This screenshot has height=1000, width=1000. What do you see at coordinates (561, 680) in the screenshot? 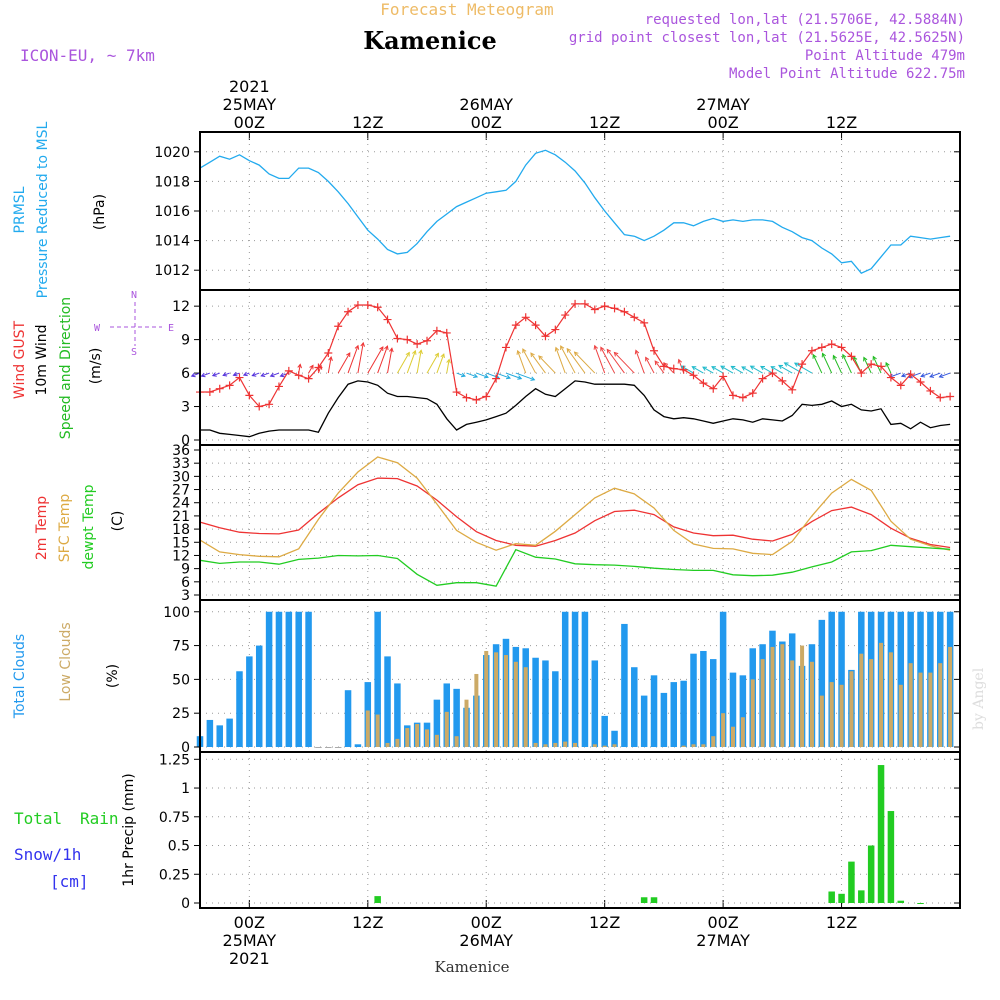
I see `clouds-y-ticks: 0 25 50 75 100` at bounding box center [561, 680].